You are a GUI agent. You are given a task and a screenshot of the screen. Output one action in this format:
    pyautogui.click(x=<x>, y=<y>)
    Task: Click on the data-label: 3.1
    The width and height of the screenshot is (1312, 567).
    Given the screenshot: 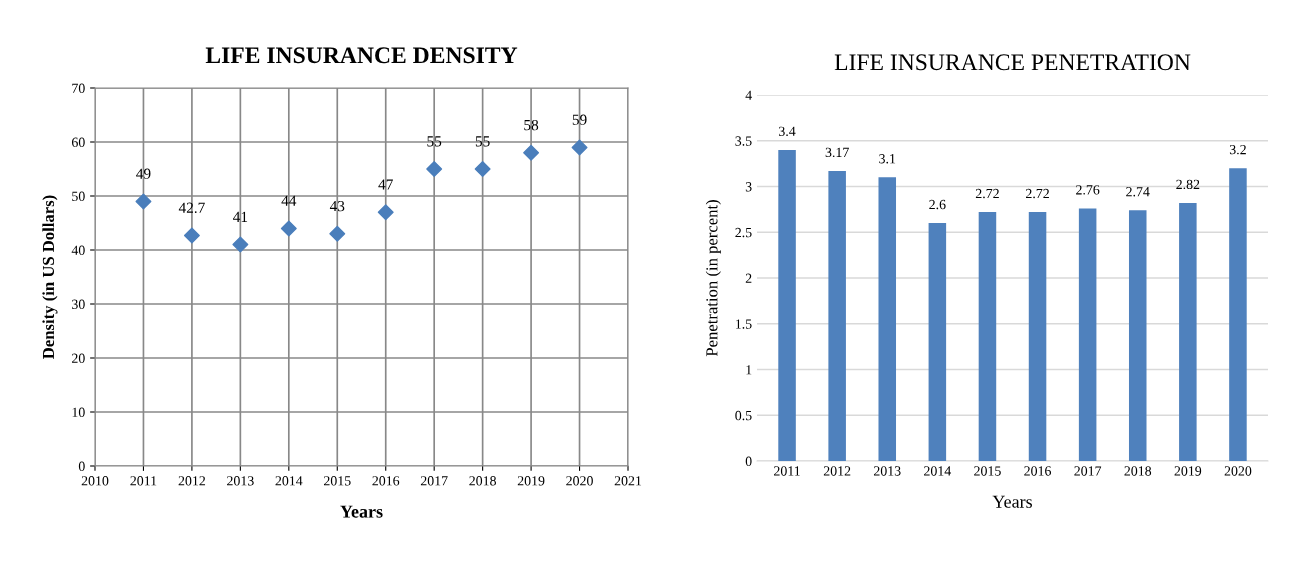 What is the action you would take?
    pyautogui.click(x=887, y=159)
    